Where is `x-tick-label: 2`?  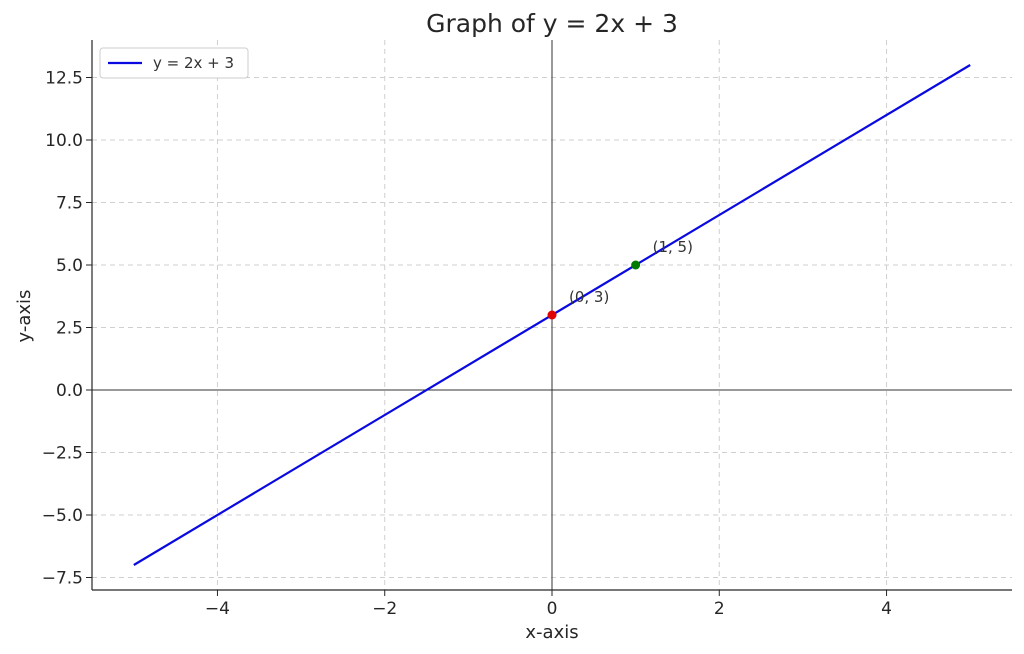
x-tick-label: 2 is located at coordinates (719, 609).